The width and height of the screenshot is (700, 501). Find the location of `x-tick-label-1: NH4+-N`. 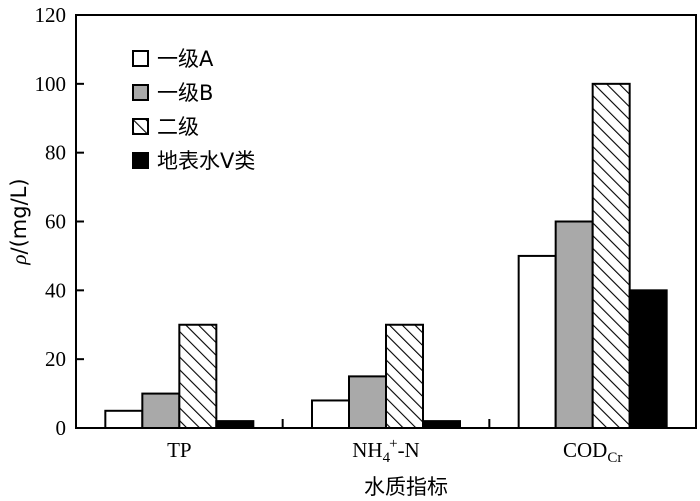

x-tick-label-1: NH4+-N is located at coordinates (385, 451).